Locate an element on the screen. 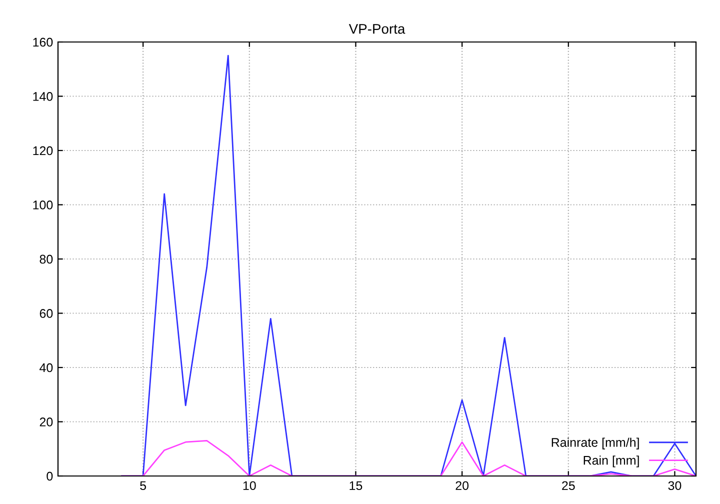 This screenshot has width=720, height=504. x-tick-label: 10 is located at coordinates (249, 485).